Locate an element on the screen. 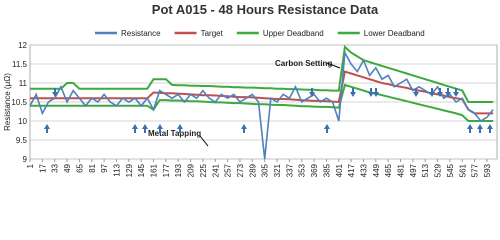  x-tick-label: 241 is located at coordinates (215, 170).